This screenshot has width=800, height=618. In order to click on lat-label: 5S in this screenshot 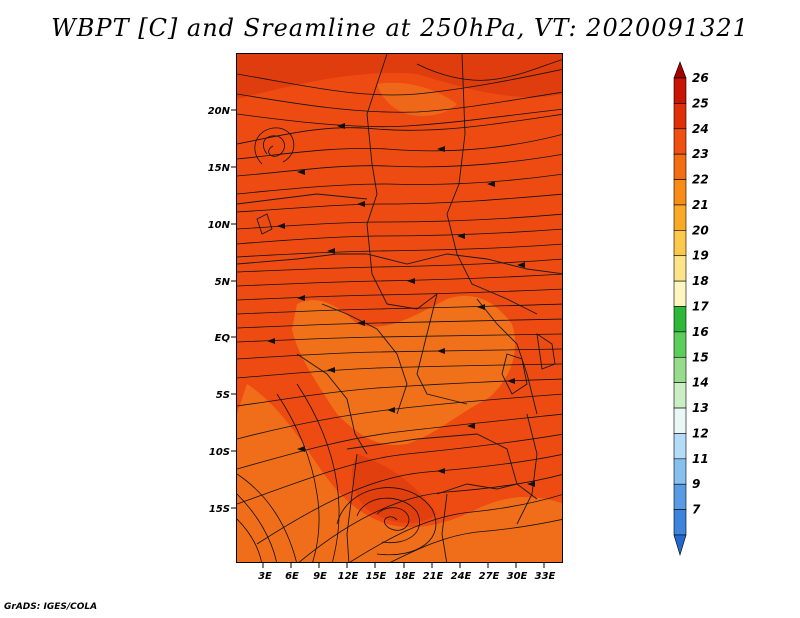, I will do `click(223, 395)`.